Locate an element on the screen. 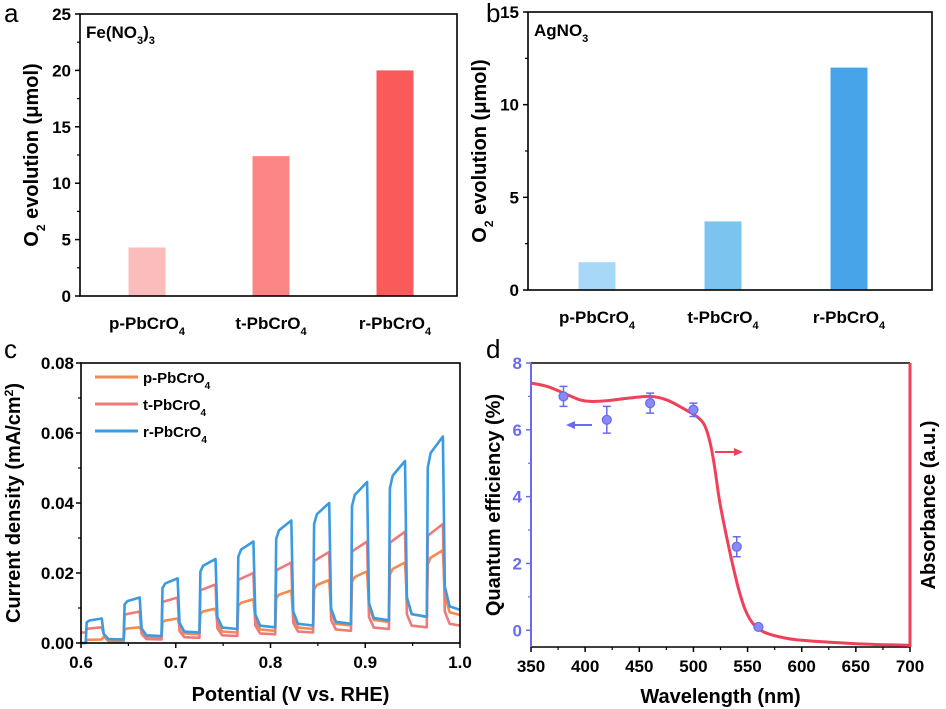  annotation: AgNO3 is located at coordinates (561, 33).